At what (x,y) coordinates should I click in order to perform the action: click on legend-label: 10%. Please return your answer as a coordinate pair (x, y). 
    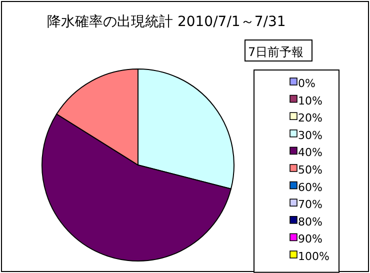
    Looking at the image, I should click on (310, 101).